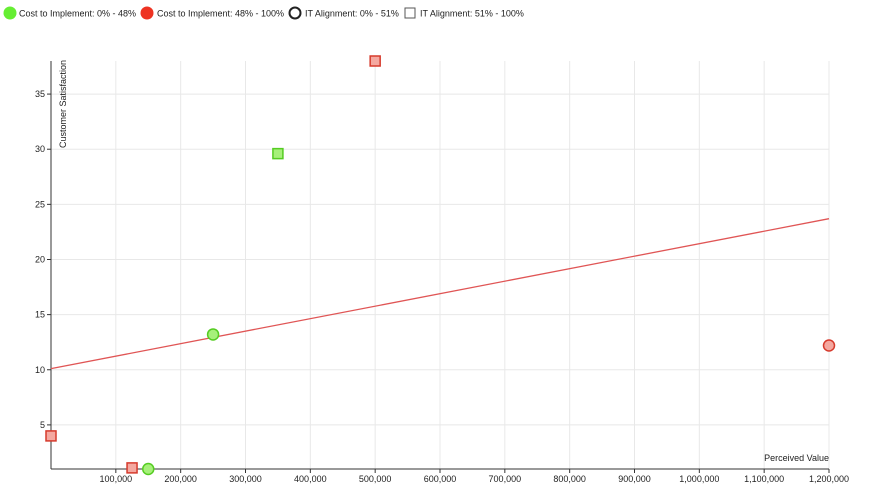  Describe the element at coordinates (40, 370) in the screenshot. I see `y-tick-label: 10` at that location.